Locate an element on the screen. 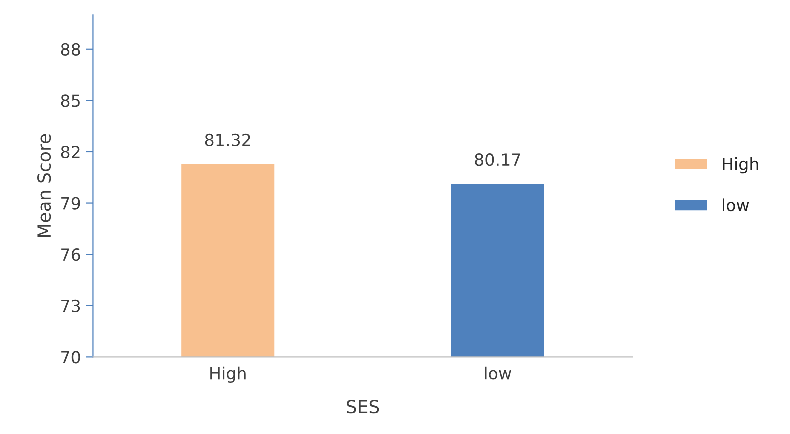 This screenshot has height=434, width=790. x-axis-title: SES is located at coordinates (363, 407).